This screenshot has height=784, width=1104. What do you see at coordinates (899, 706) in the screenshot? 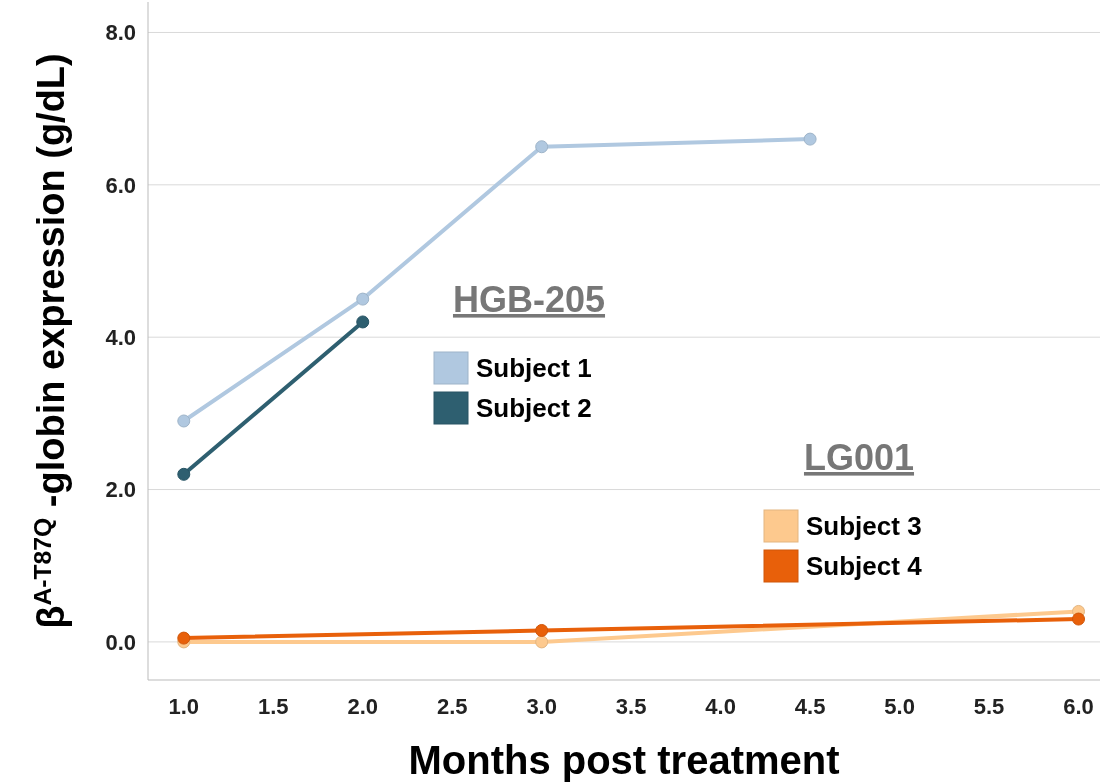
I see `x-tick-label: 5.0` at bounding box center [899, 706].